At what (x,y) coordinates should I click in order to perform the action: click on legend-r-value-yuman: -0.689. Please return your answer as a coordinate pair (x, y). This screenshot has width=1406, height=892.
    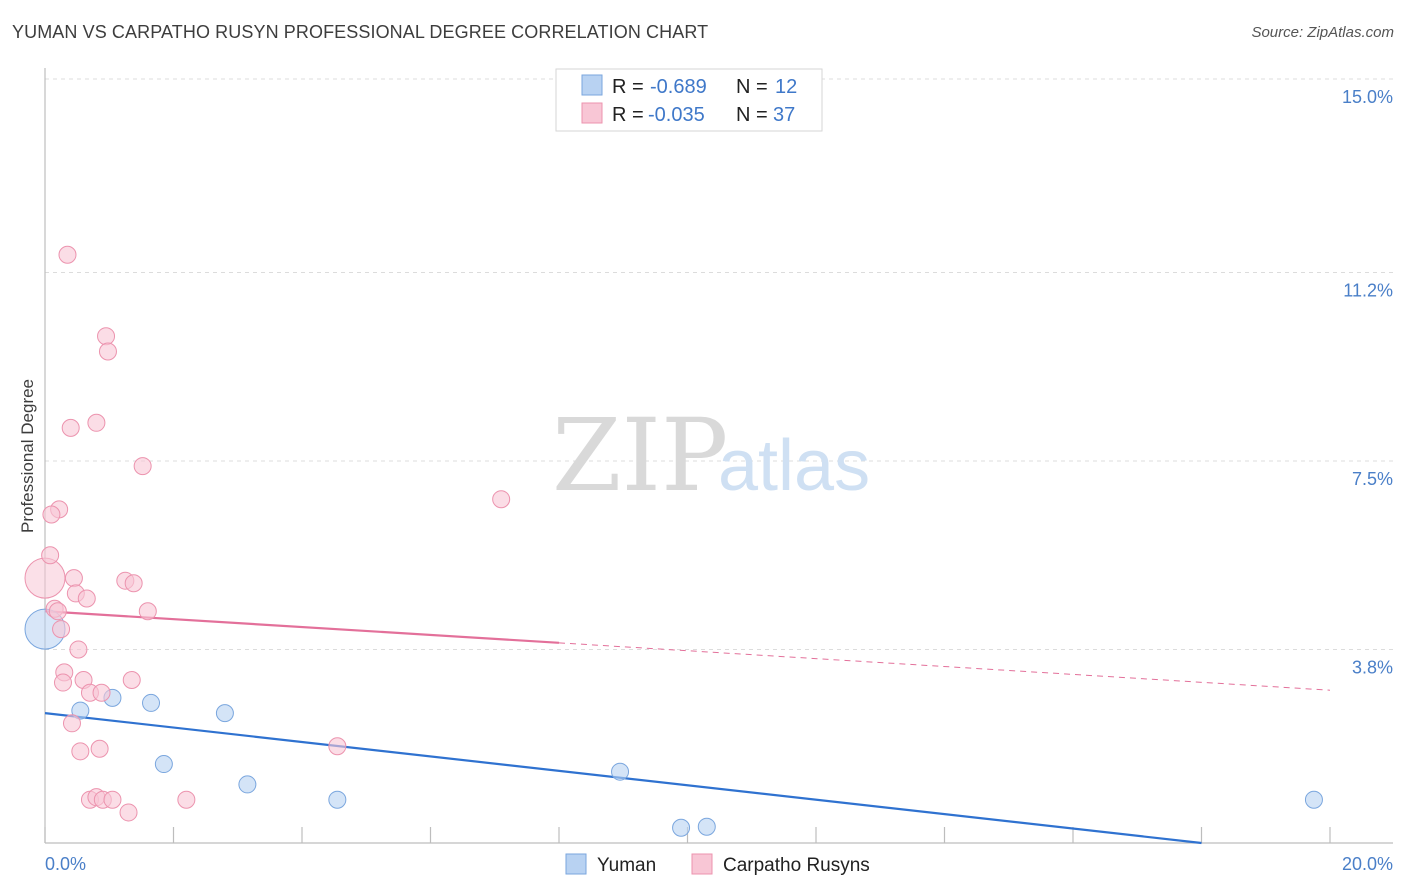
    Looking at the image, I should click on (678, 87).